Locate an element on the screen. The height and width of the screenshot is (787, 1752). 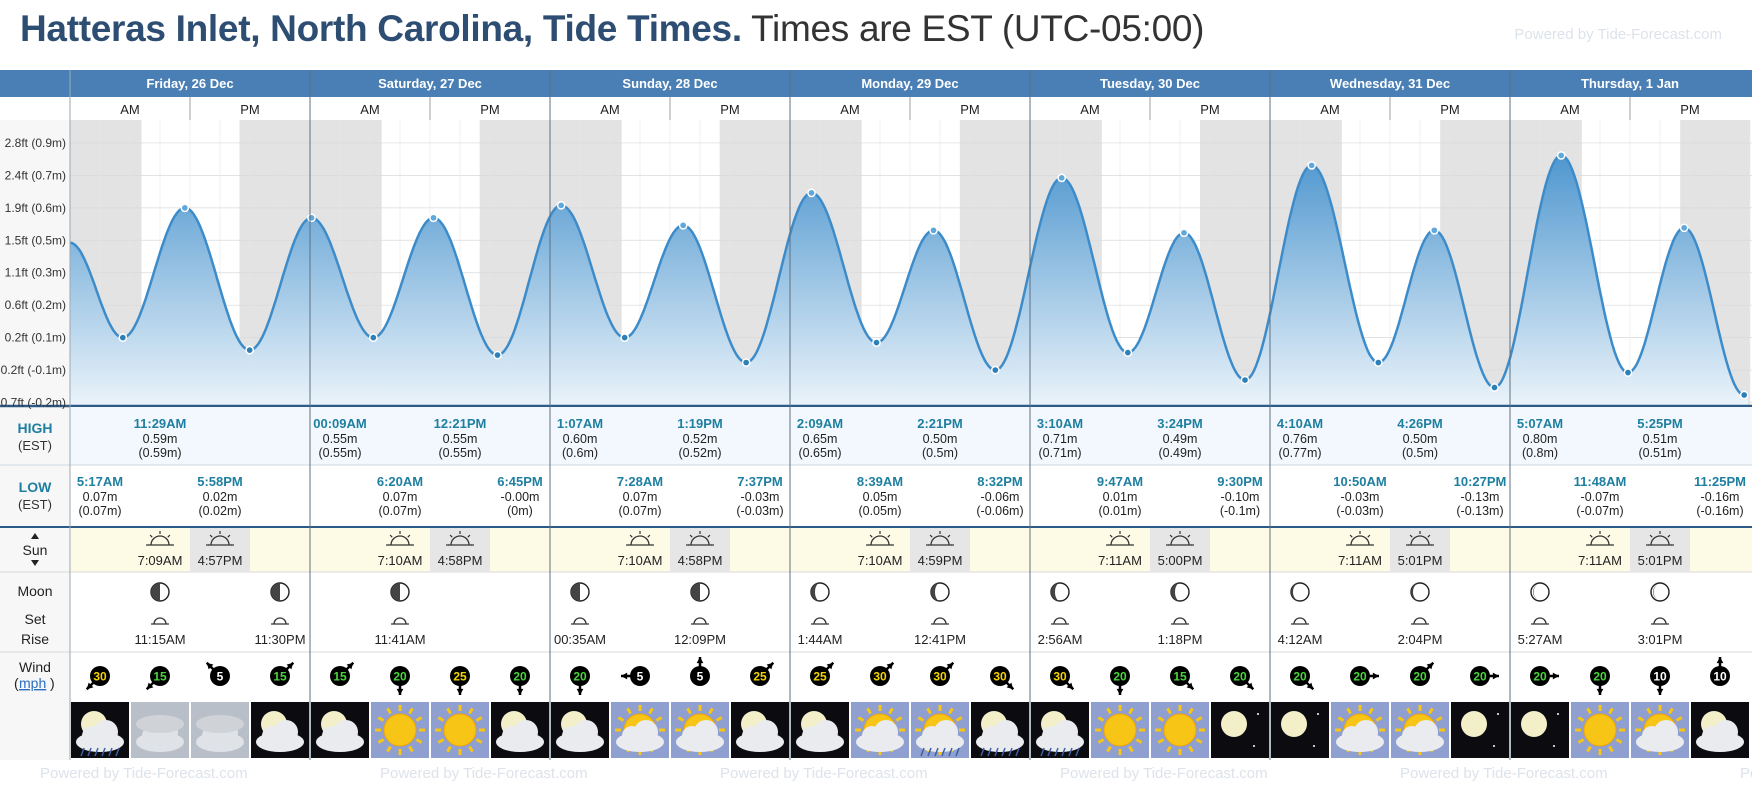
high-tide-time: 3:10AM is located at coordinates (1060, 423).